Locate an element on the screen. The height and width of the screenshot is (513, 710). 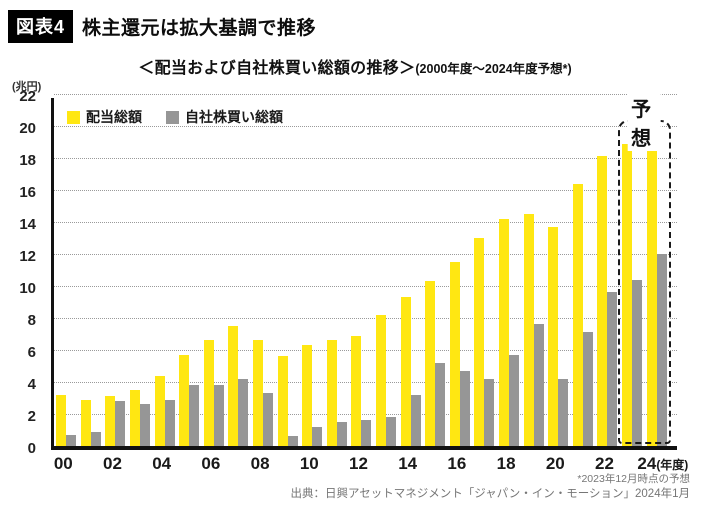
x-tick-label-18: 18 is located at coordinates (506, 463).